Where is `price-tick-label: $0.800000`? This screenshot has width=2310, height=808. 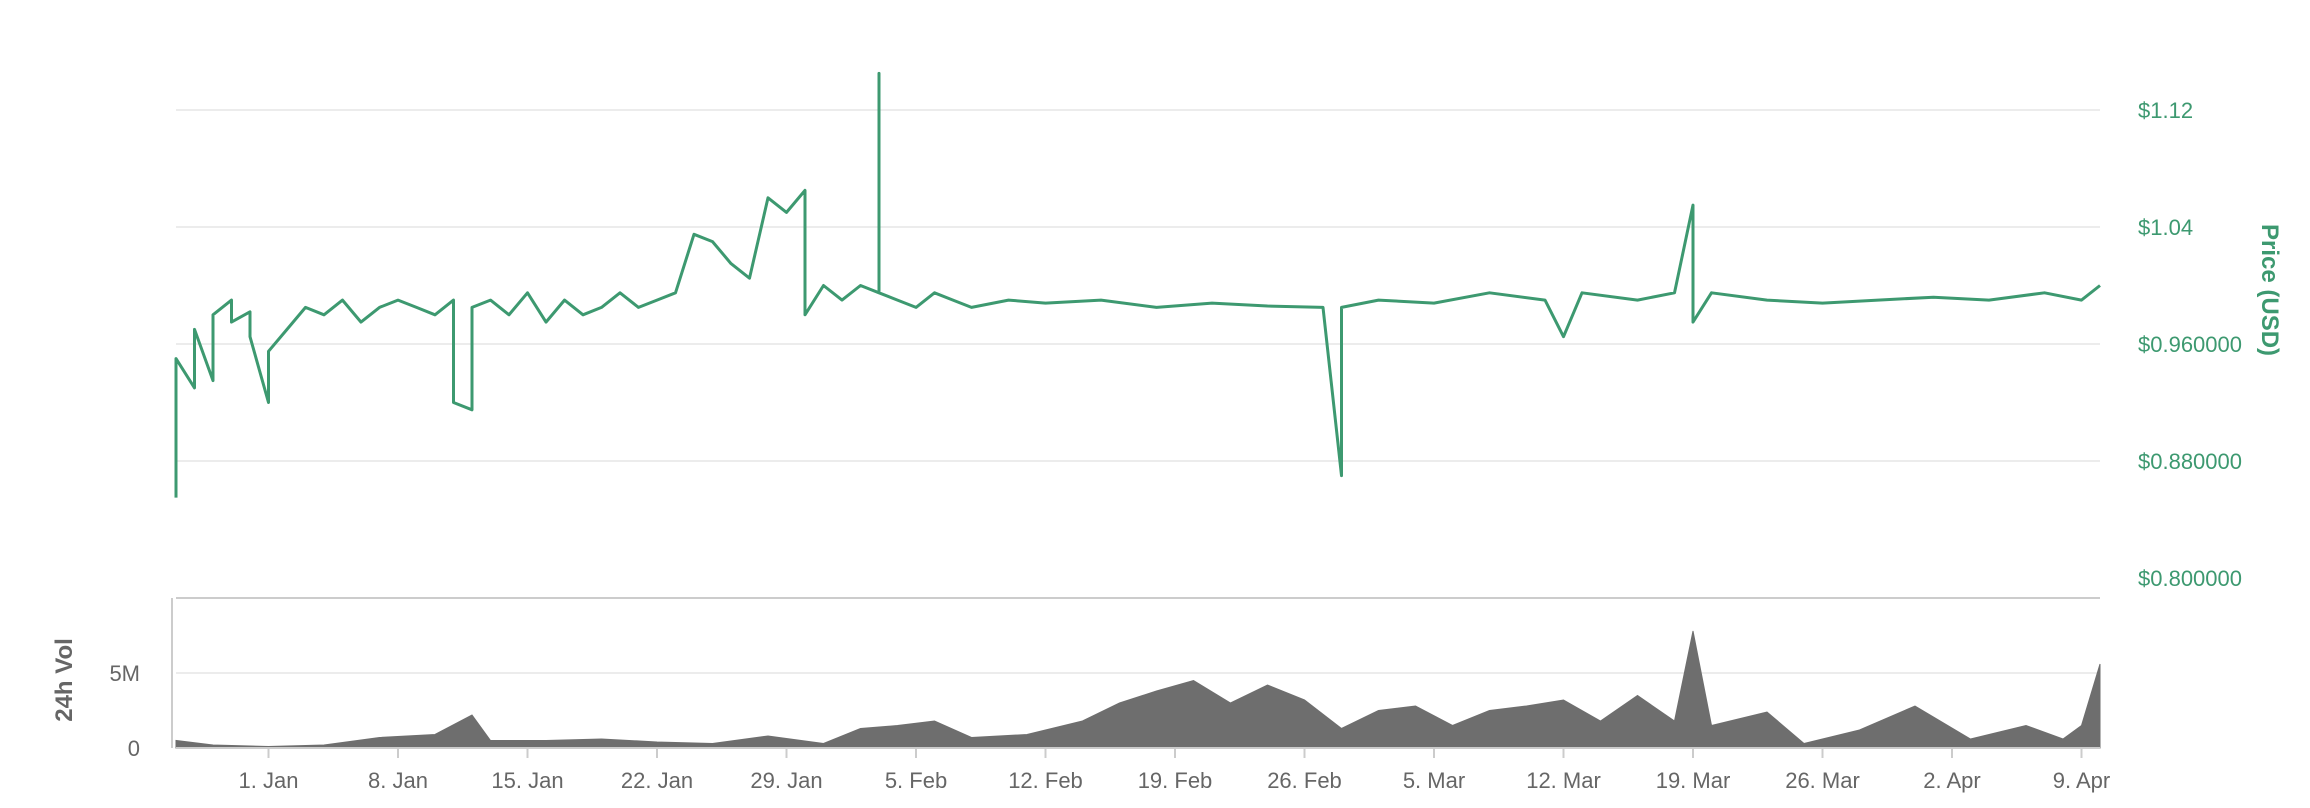
price-tick-label: $0.800000 is located at coordinates (2190, 578).